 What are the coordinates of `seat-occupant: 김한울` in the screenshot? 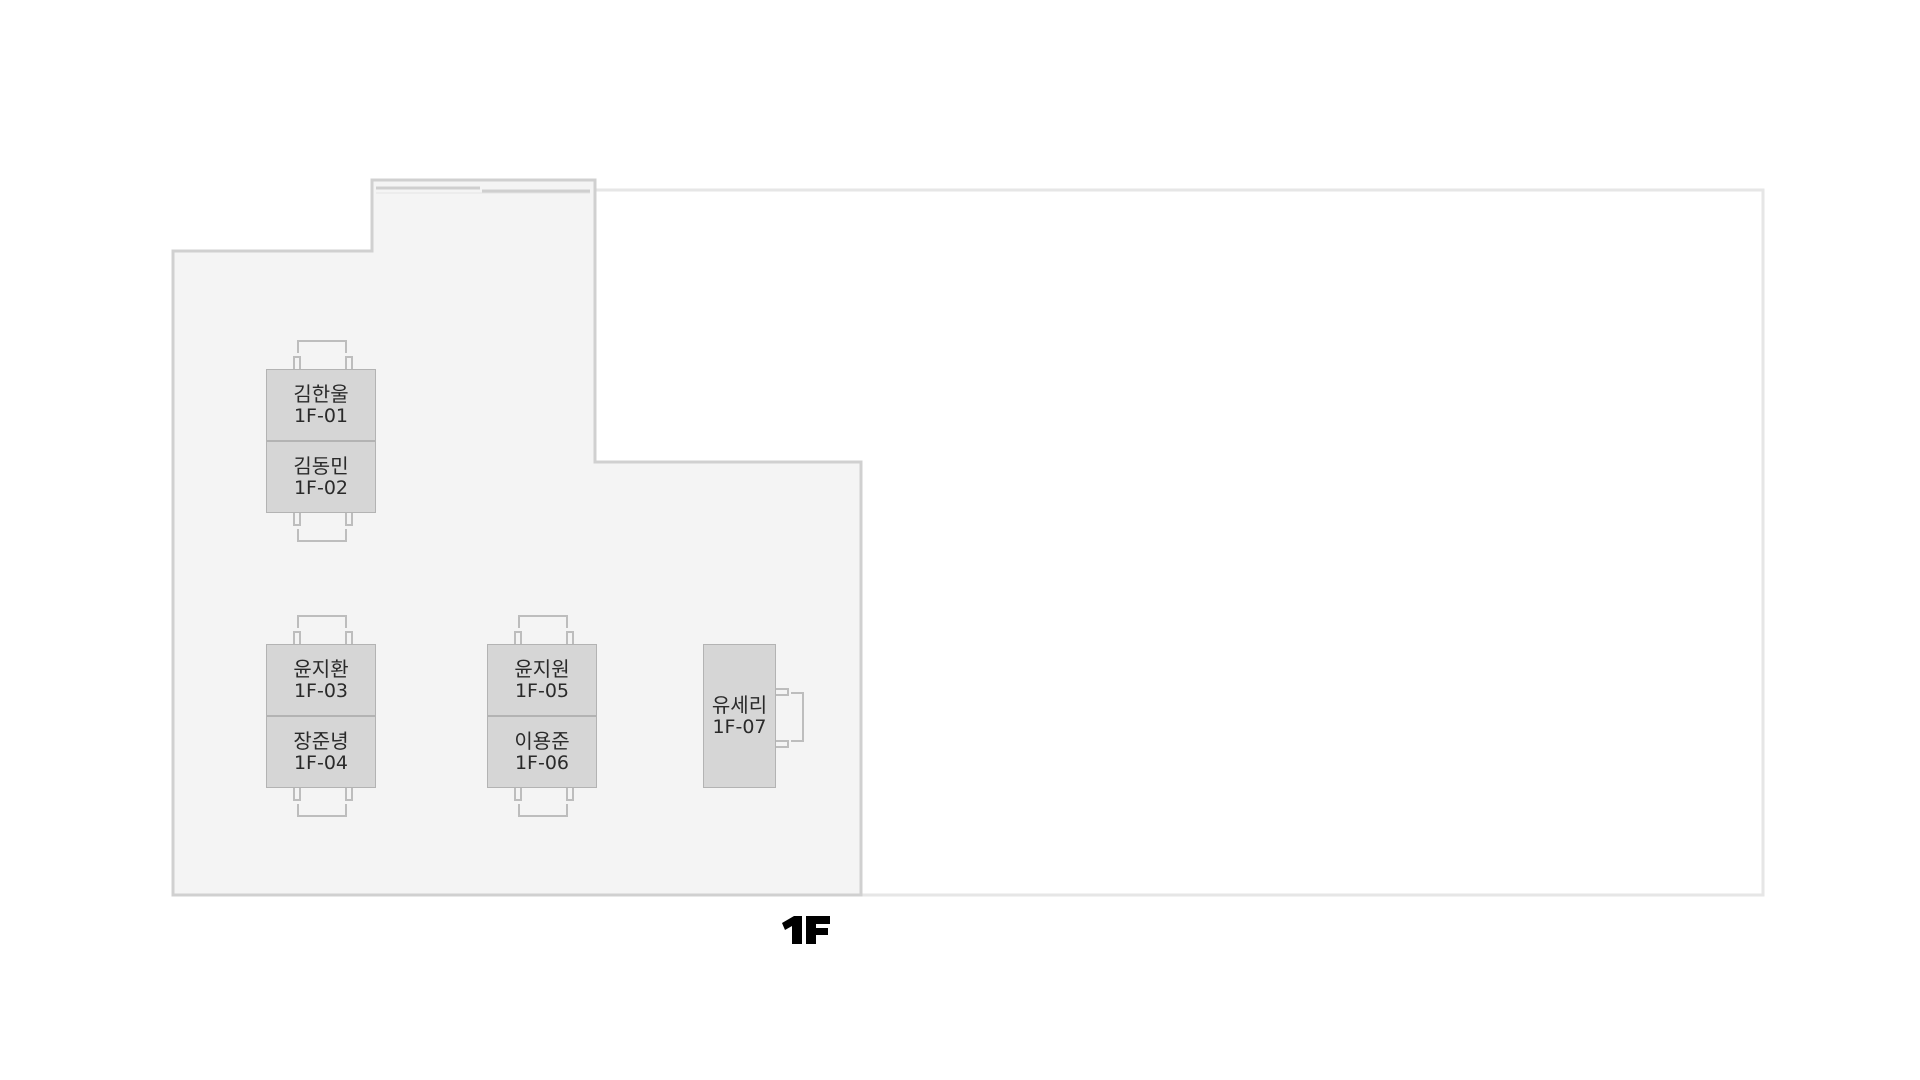 It's located at (321, 394).